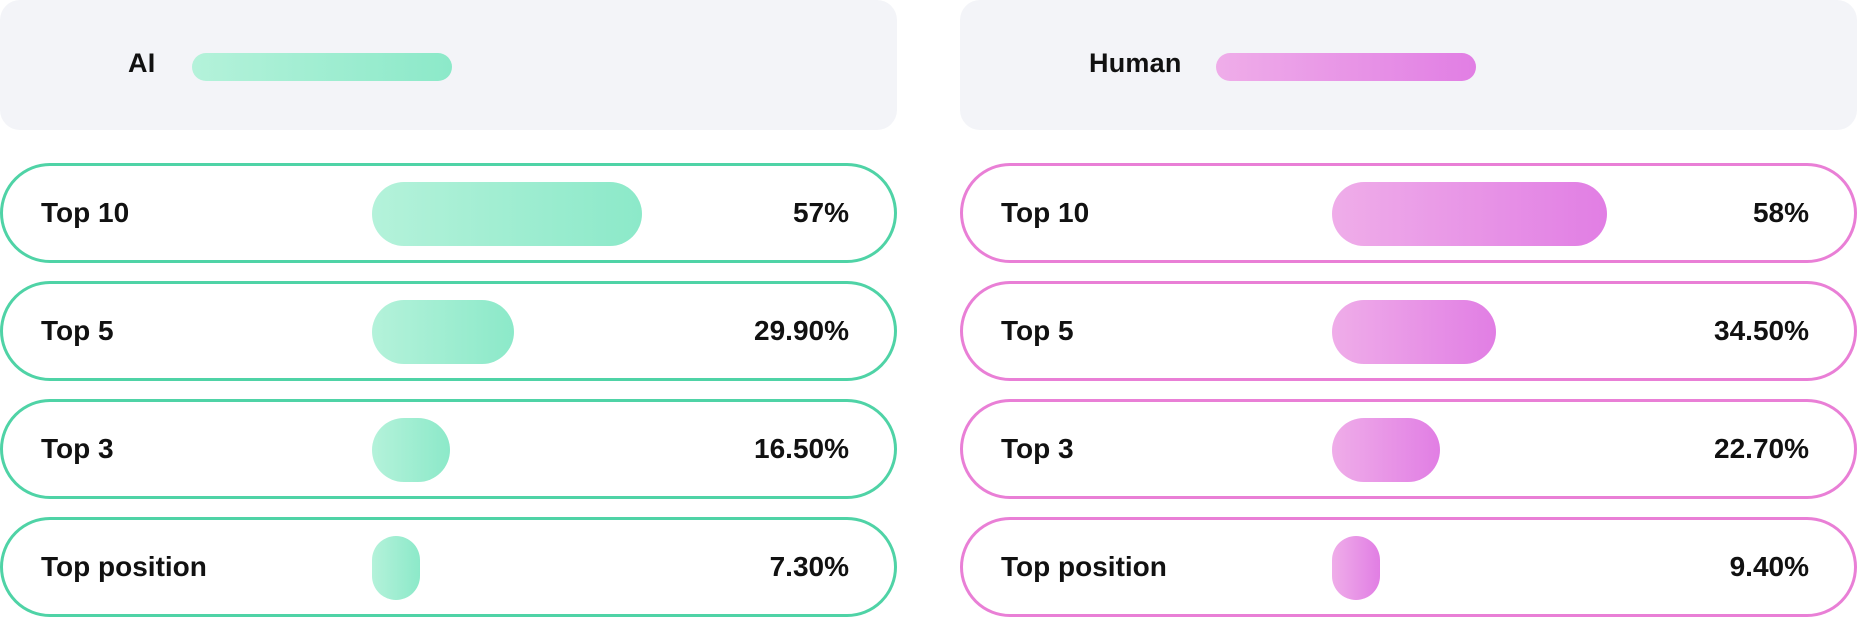 Image resolution: width=1858 pixels, height=618 pixels. I want to click on ai-value-label: 7.30%, so click(809, 566).